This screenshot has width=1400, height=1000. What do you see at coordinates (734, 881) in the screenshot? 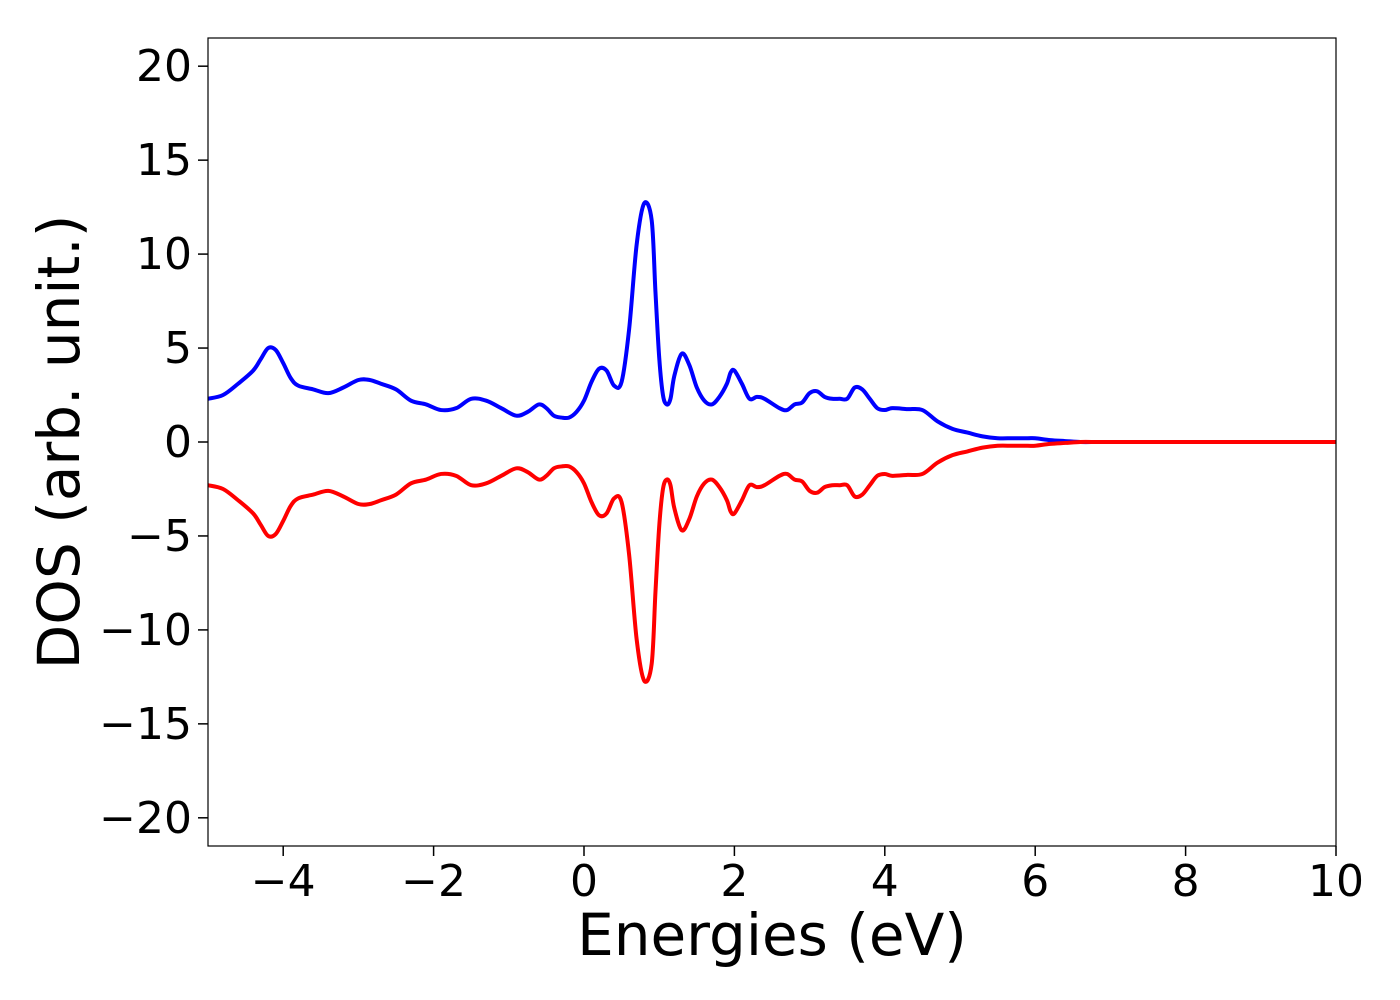
I see `x-tick-label: 2` at bounding box center [734, 881].